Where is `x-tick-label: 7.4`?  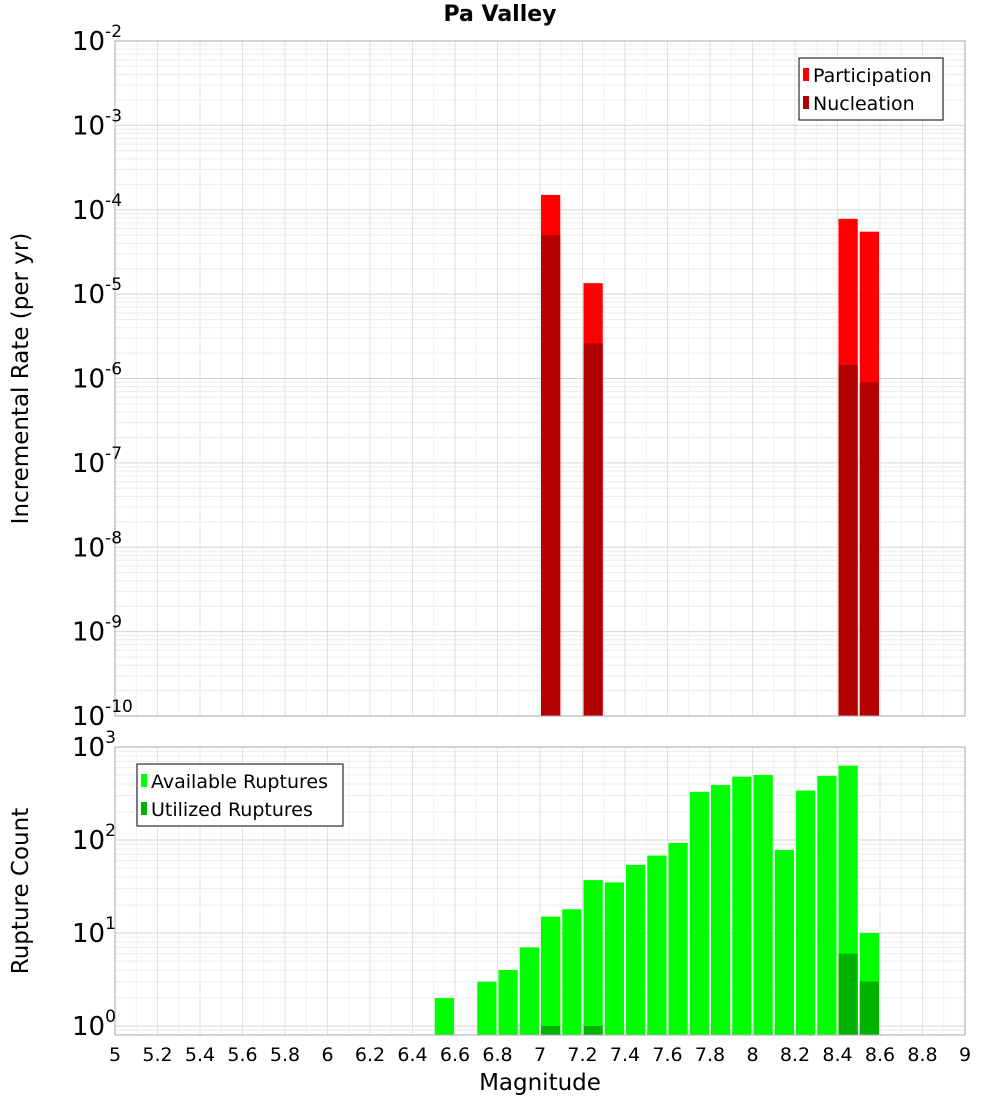
x-tick-label: 7.4 is located at coordinates (625, 1055).